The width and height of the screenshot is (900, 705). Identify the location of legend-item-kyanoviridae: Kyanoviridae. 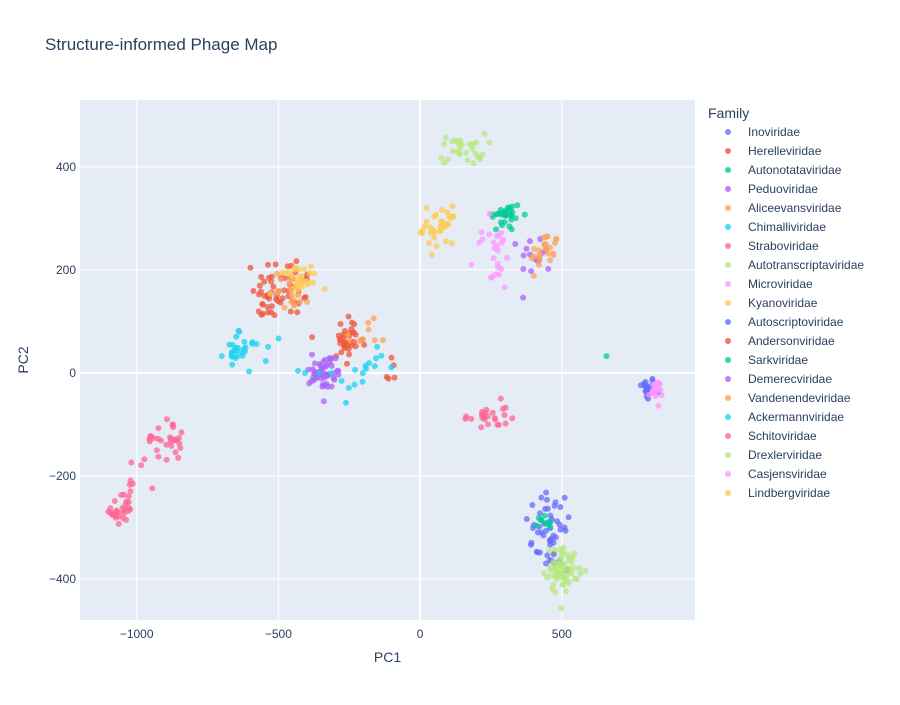
(771, 303).